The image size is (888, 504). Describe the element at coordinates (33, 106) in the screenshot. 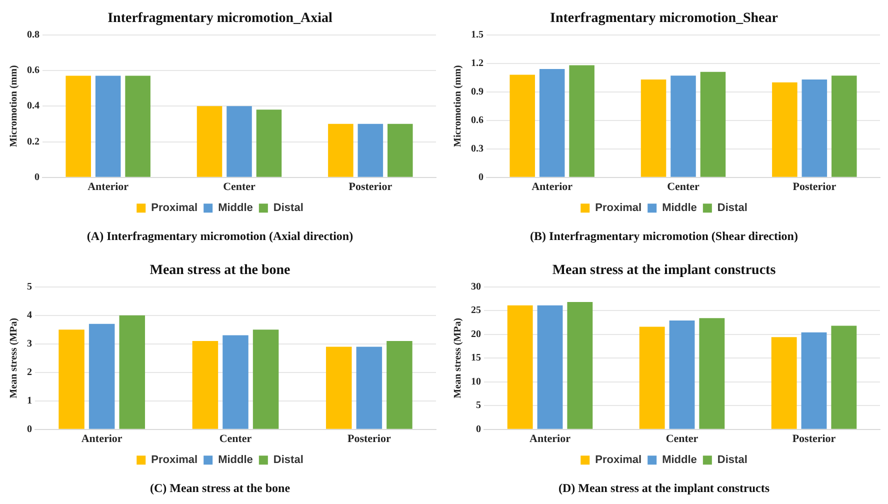

I see `y-tick-label: 0.4` at that location.